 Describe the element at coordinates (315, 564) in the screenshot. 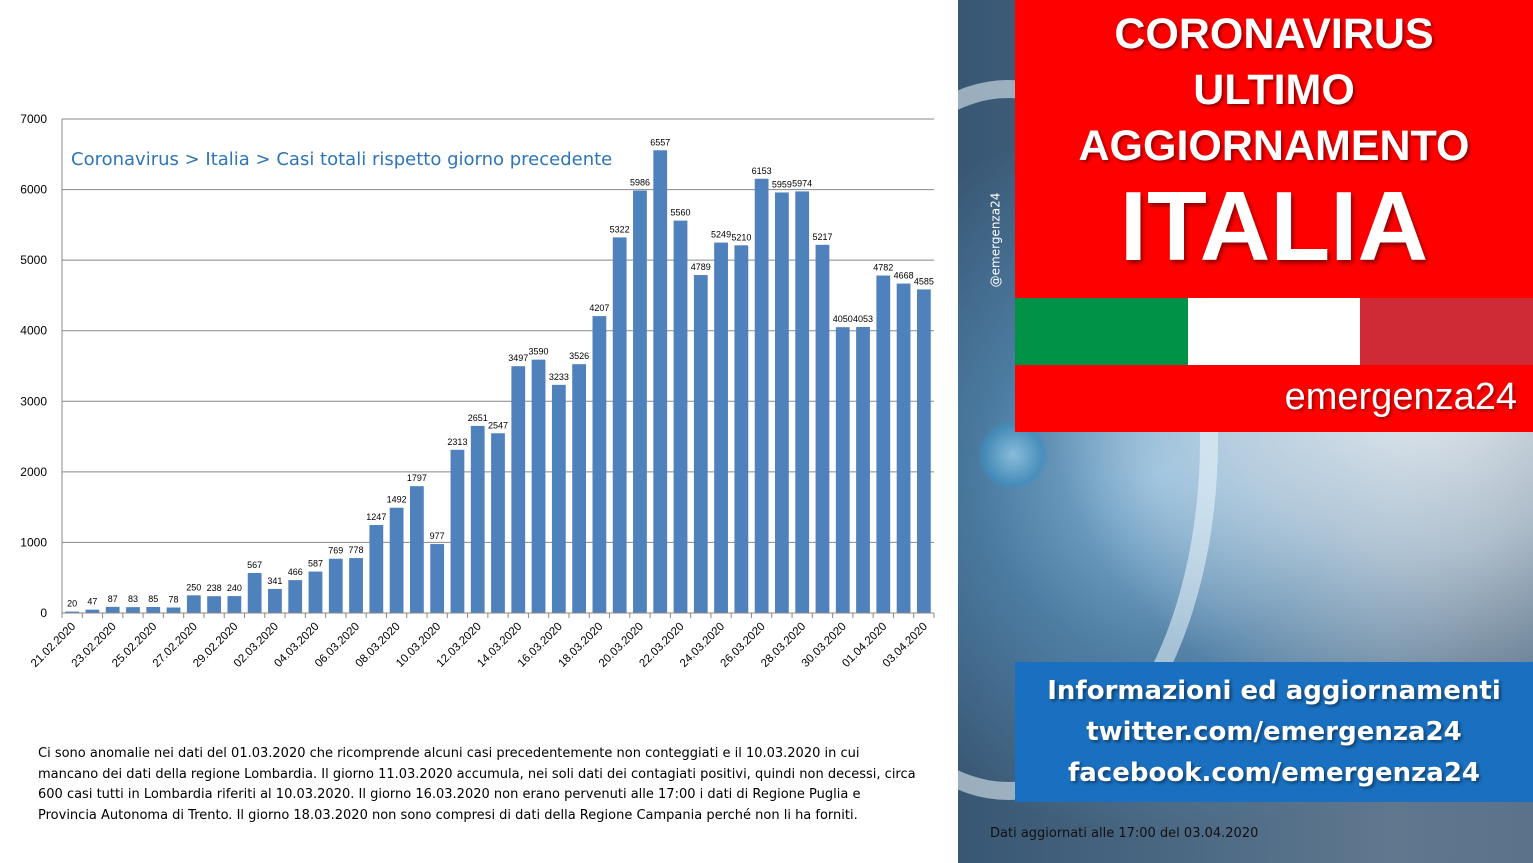

I see `data-label: 587` at that location.